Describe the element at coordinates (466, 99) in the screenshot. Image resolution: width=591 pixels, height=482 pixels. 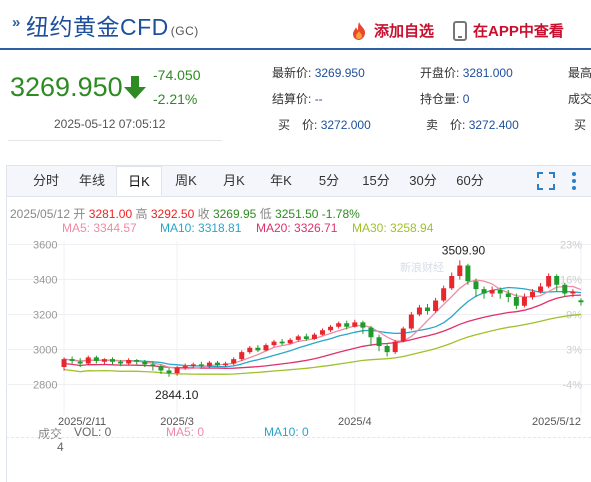
I see `stat-oi-value: 0` at that location.